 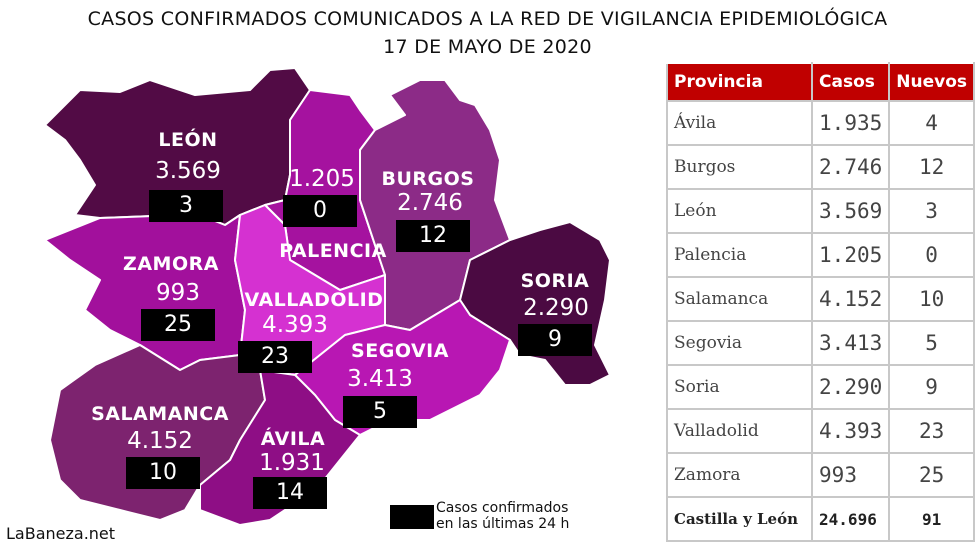 What do you see at coordinates (555, 340) in the screenshot?
I see `soria-new: 9` at bounding box center [555, 340].